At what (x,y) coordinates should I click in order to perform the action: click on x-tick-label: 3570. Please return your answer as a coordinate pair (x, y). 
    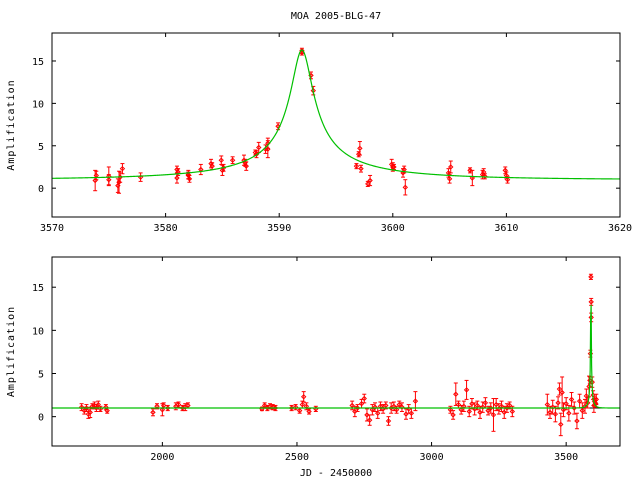
    Looking at the image, I should click on (52, 228).